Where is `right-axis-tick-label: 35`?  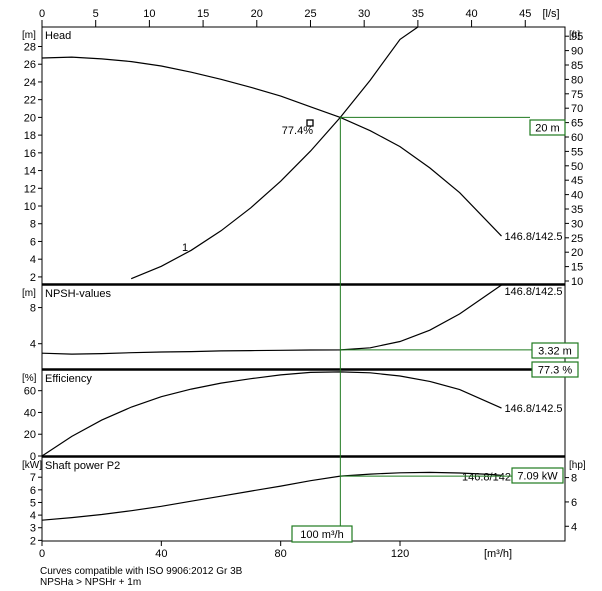 right-axis-tick-label: 35 is located at coordinates (577, 210).